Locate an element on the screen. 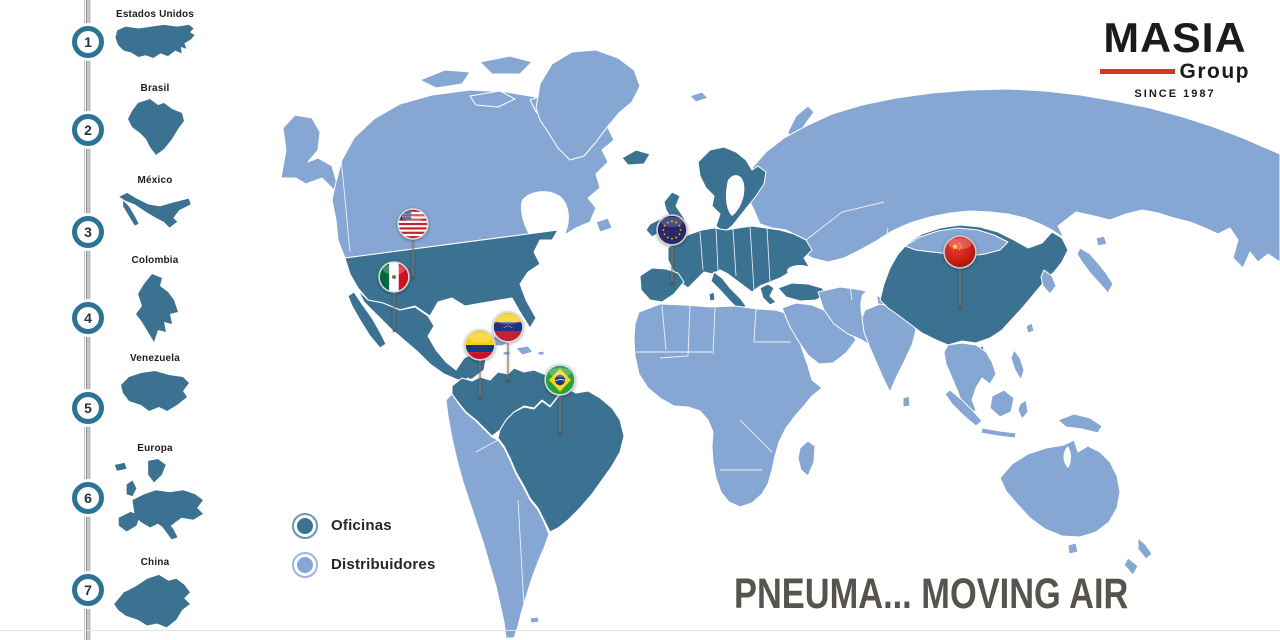 The image size is (1280, 640). masia-group-logo: MASIA Group SINCE 1987 is located at coordinates (1175, 57).